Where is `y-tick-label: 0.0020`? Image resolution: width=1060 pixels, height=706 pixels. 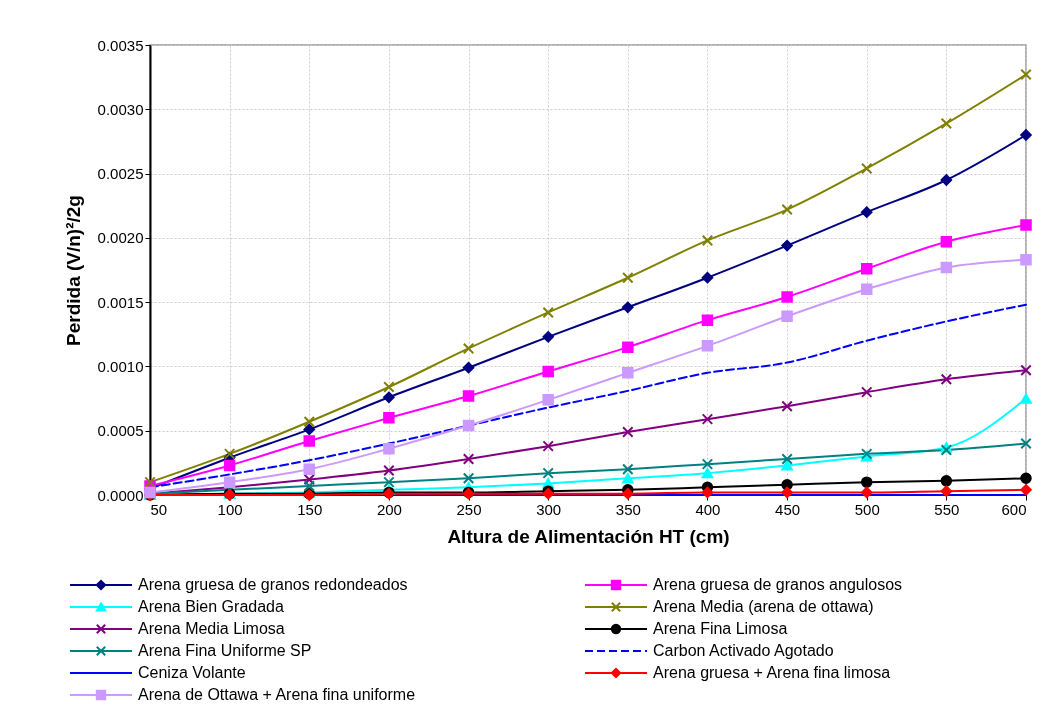
y-tick-label: 0.0020 is located at coordinates (120, 238).